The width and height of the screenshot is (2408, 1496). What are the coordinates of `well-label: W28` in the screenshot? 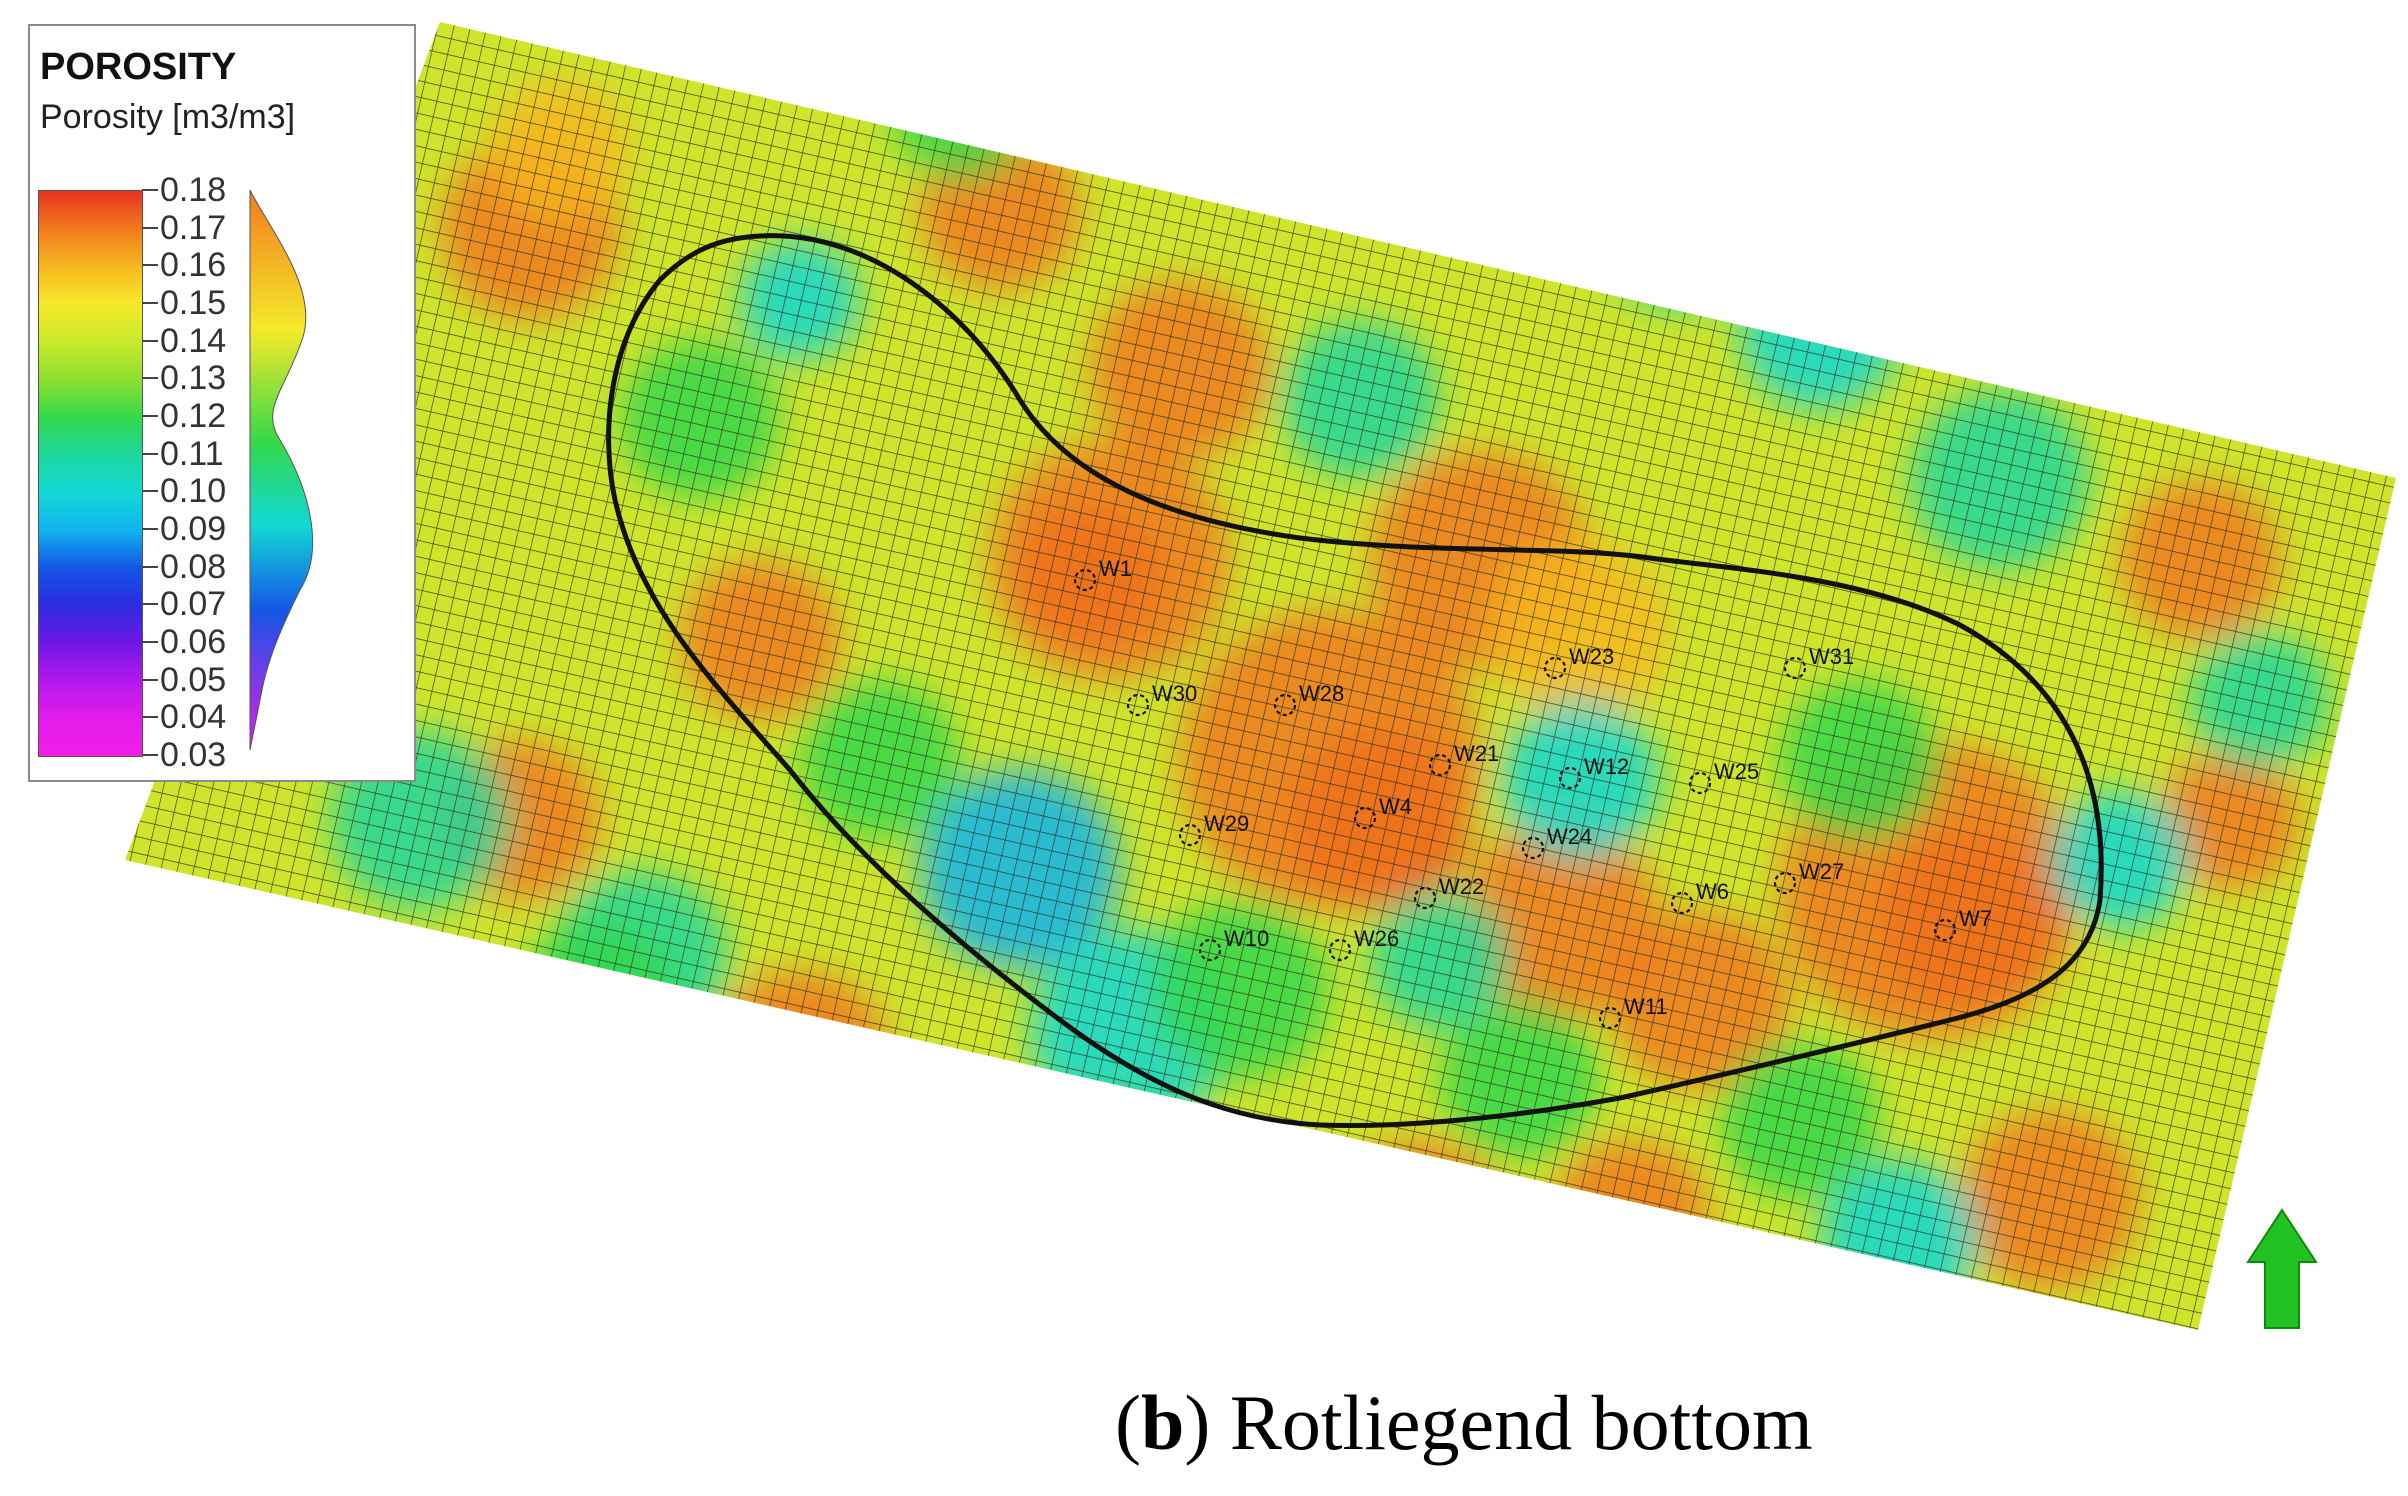 It's located at (1321, 693).